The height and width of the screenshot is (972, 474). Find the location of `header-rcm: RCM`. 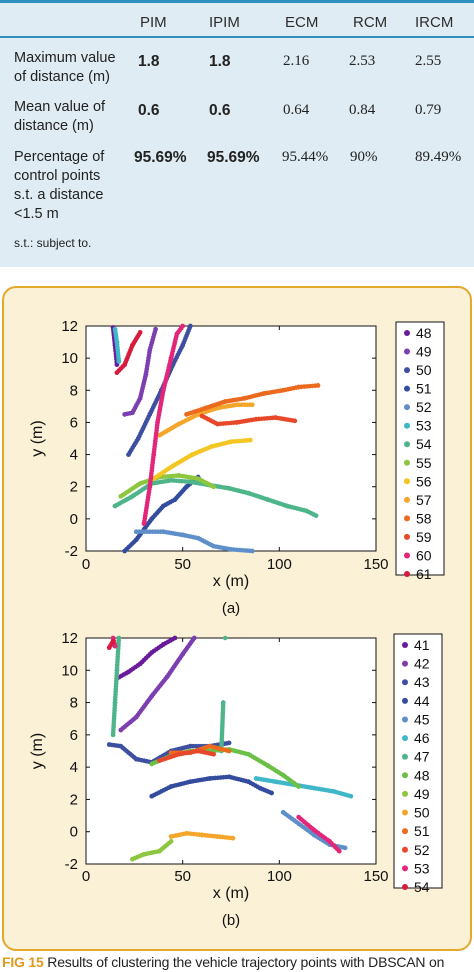

header-rcm: RCM is located at coordinates (370, 22).